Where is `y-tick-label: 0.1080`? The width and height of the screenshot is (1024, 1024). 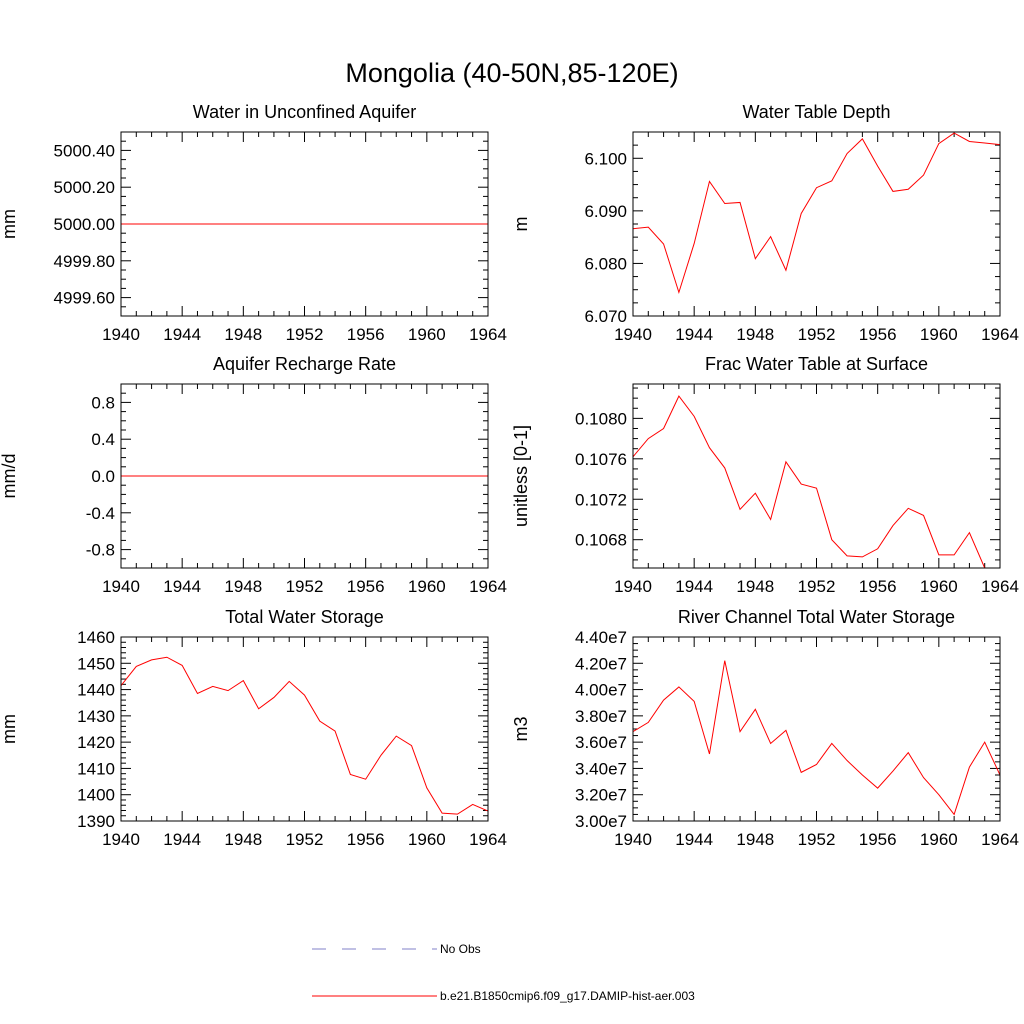
y-tick-label: 0.1080 is located at coordinates (601, 418).